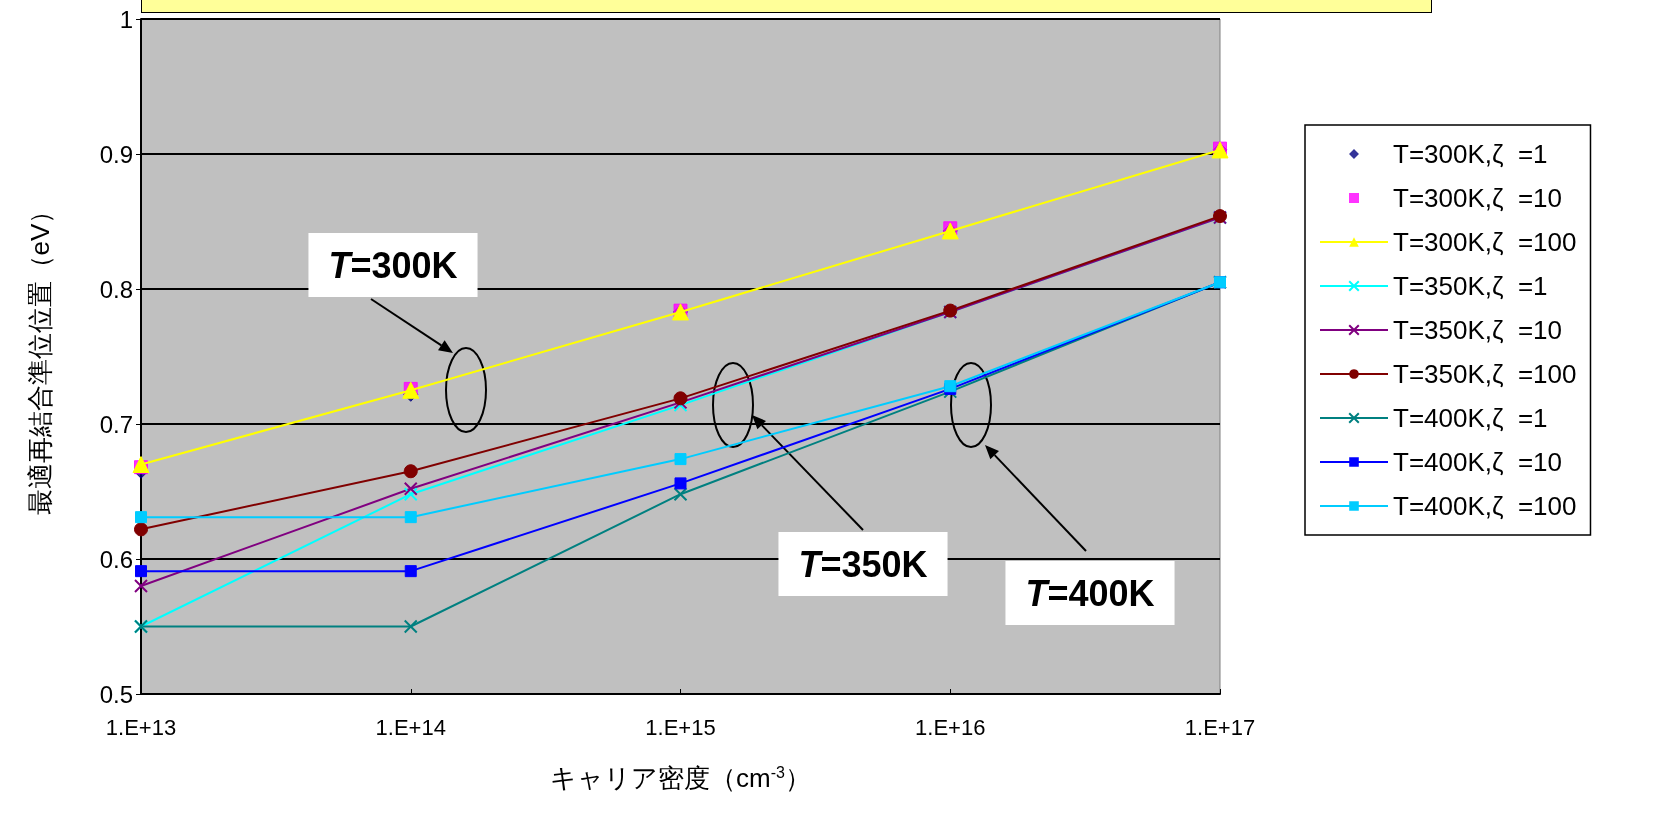 Image resolution: width=1661 pixels, height=831 pixels. I want to click on legend-label: T=400K,ζ =100, so click(1485, 506).